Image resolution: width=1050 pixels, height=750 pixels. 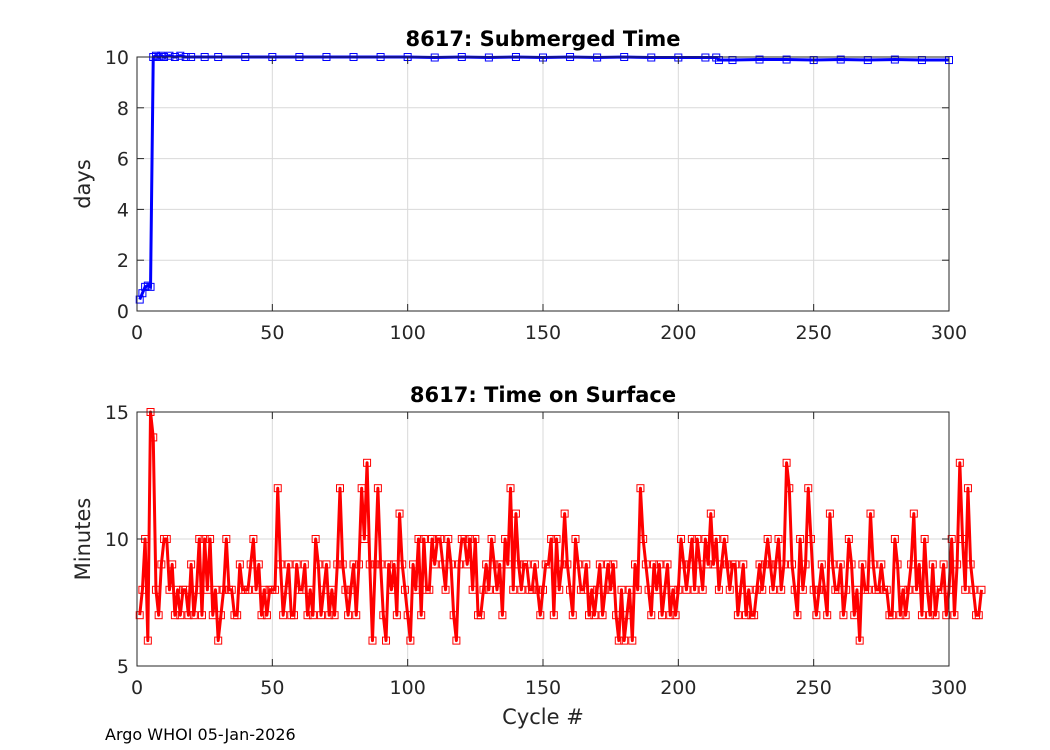 I want to click on y-tick-label: 8, so click(x=123, y=109).